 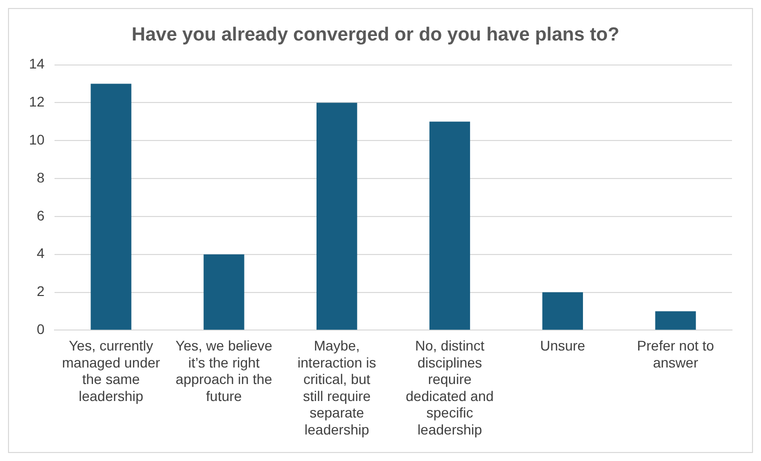 I want to click on y-tick-label: 6, so click(x=40, y=215).